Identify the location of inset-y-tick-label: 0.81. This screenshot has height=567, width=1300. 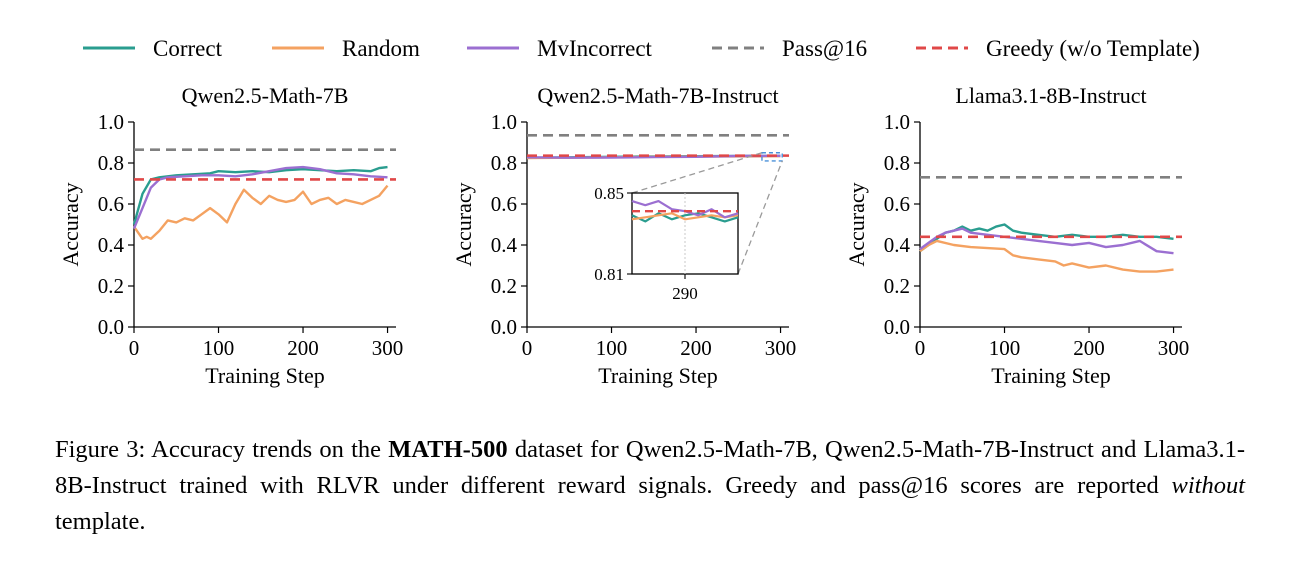
(609, 274).